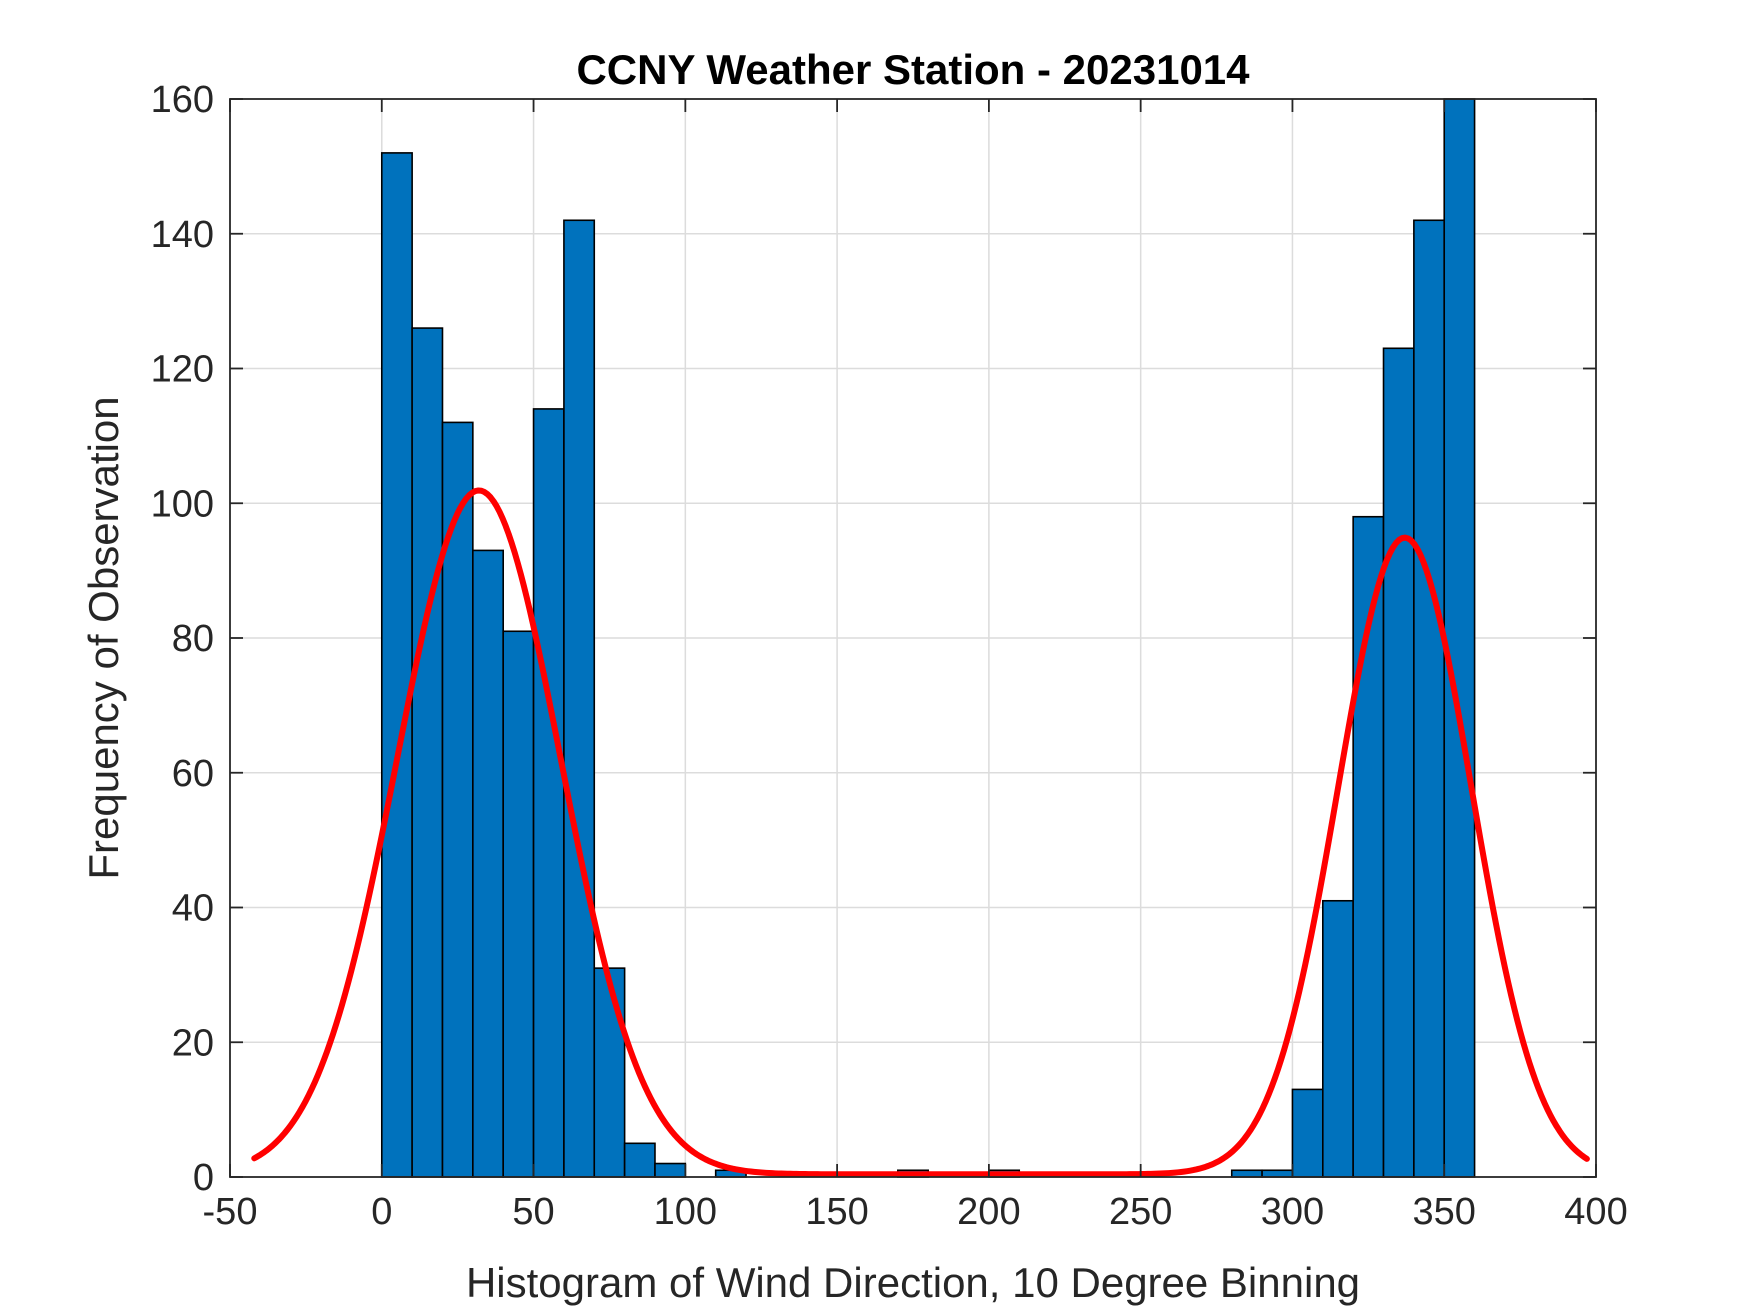 This screenshot has width=1750, height=1313. What do you see at coordinates (193, 639) in the screenshot?
I see `y-tick-label: 80` at bounding box center [193, 639].